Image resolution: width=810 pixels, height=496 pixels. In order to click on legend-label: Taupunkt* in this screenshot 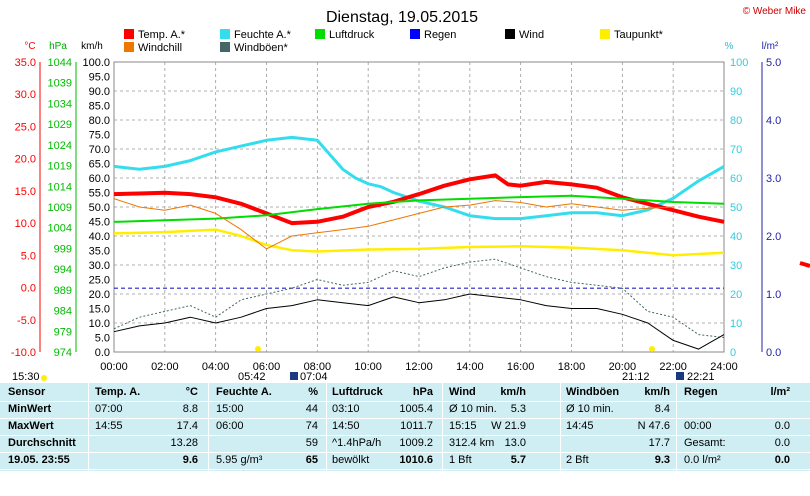, I will do `click(639, 35)`.